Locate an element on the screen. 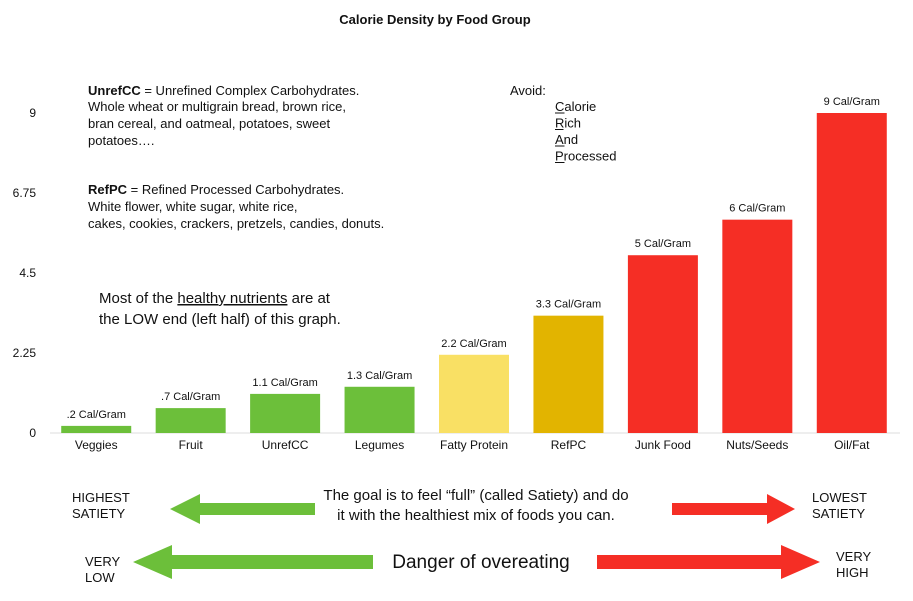  text-part: UnrefCC is located at coordinates (114, 90).